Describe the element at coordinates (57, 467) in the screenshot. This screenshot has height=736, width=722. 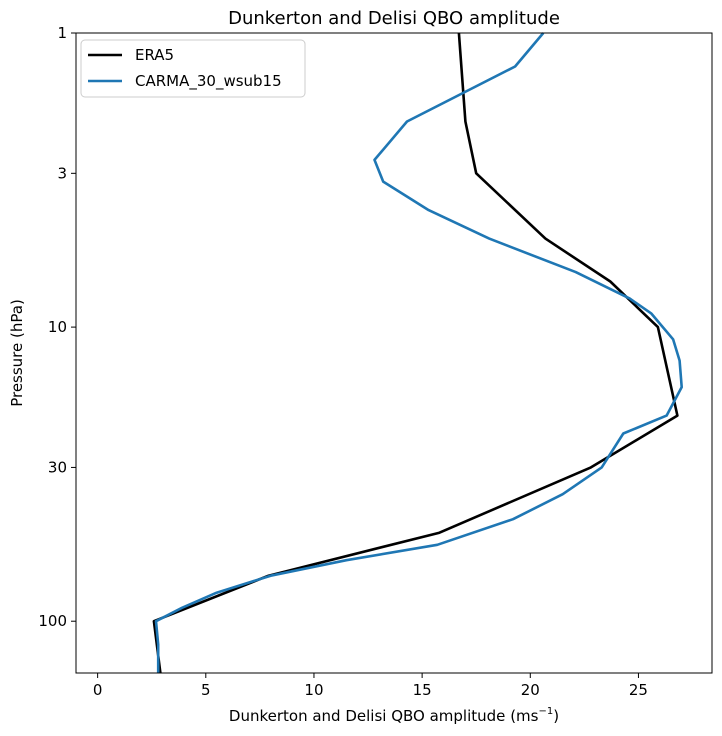
I see `y-tick-label: 30` at that location.